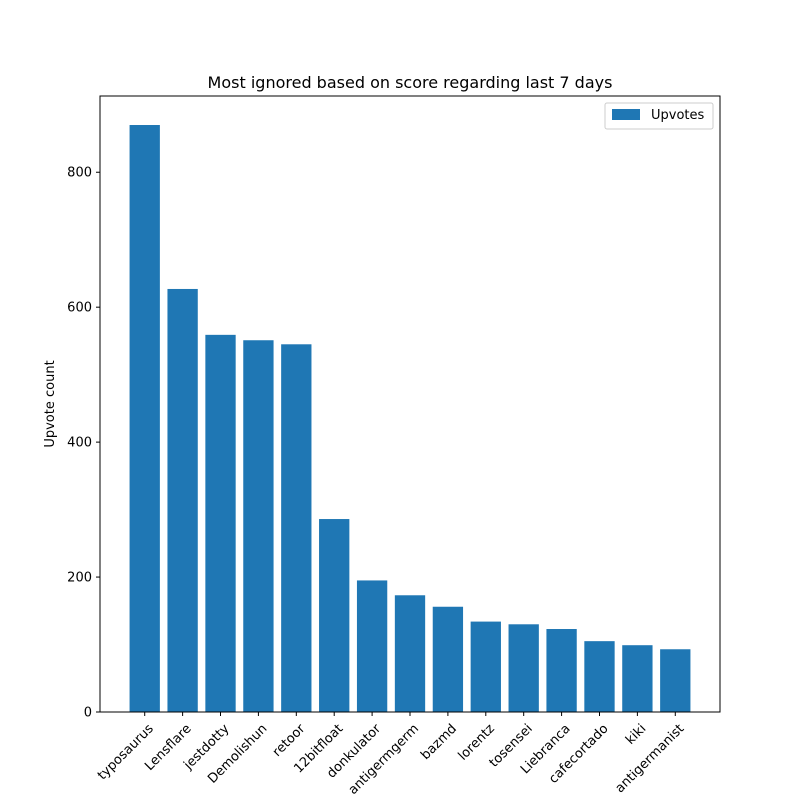 The image size is (800, 800). Describe the element at coordinates (182, 500) in the screenshot. I see `bar-Lensflare` at that location.